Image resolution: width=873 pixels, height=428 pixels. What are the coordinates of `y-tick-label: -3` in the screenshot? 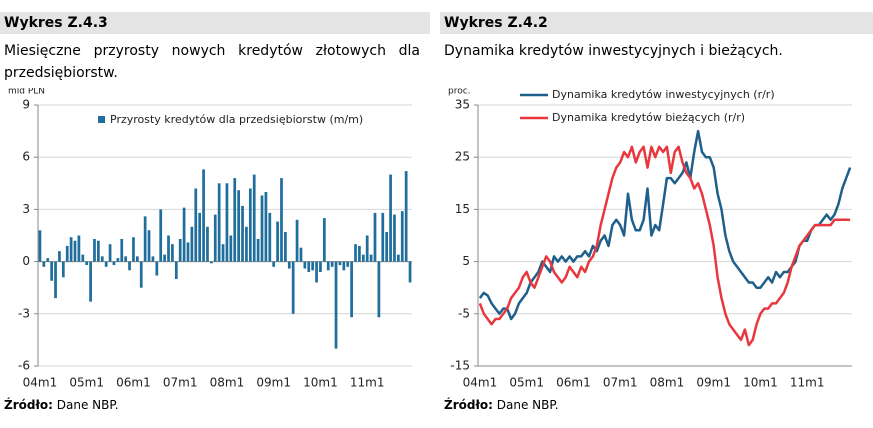 It's located at (24, 313).